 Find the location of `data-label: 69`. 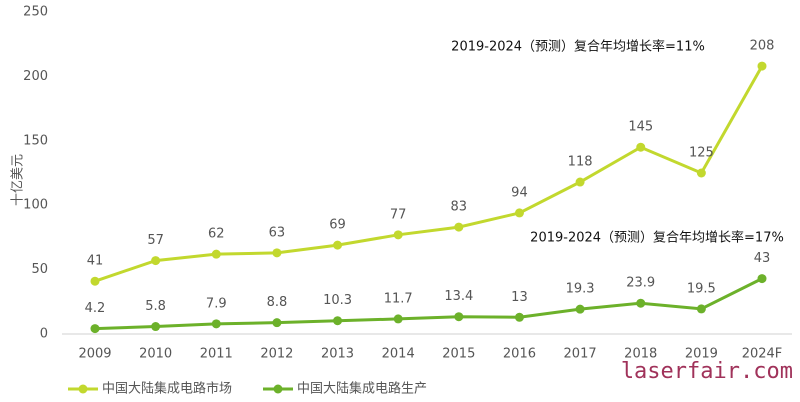

data-label: 69 is located at coordinates (337, 225).